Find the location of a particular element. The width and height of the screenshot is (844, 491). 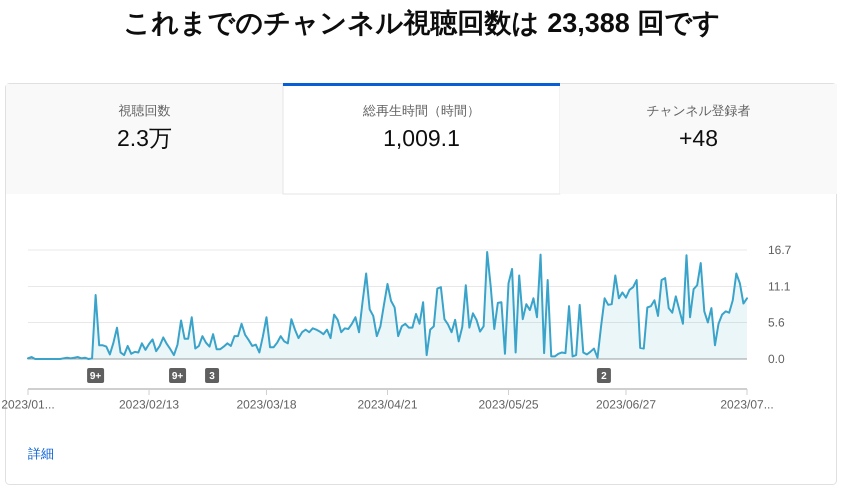

text: 1,009.1 is located at coordinates (421, 138).